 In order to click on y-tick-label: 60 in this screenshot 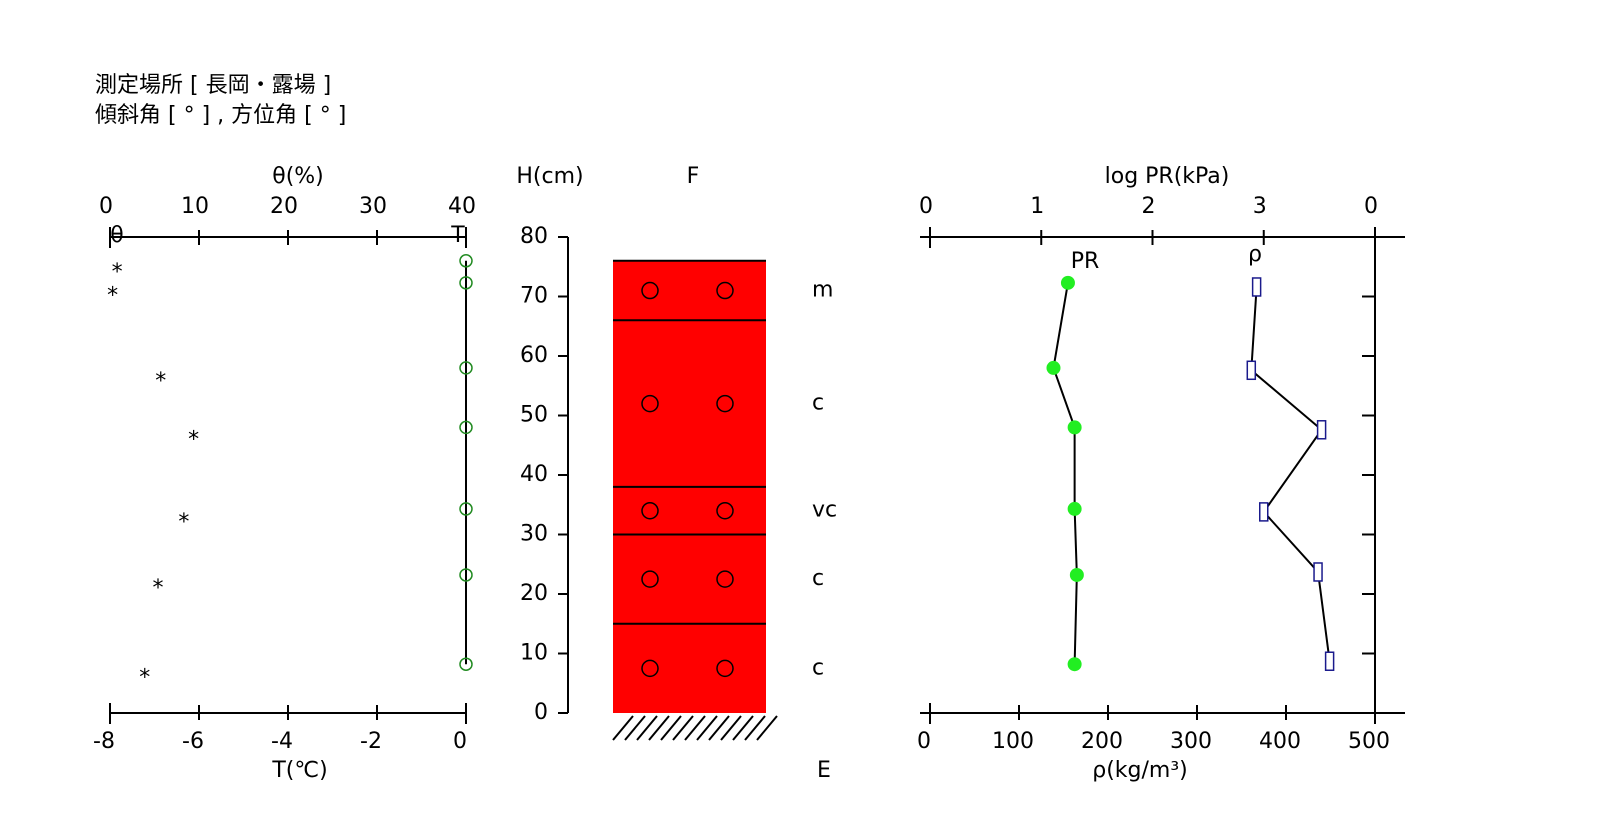, I will do `click(534, 355)`.